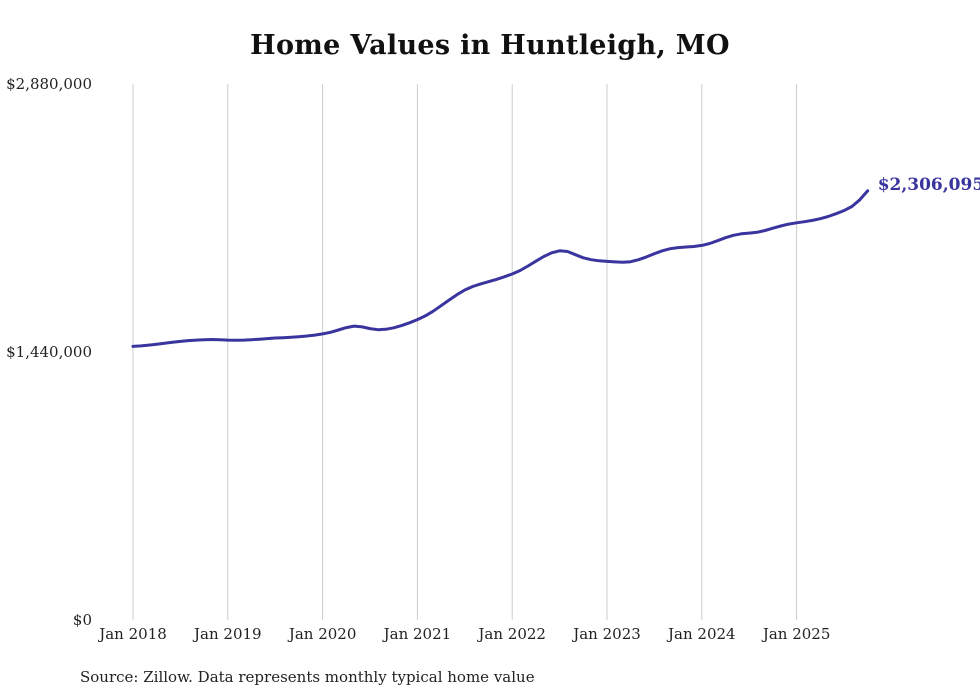 Image resolution: width=980 pixels, height=699 pixels. I want to click on x-tick-label: Jan 2021, so click(417, 634).